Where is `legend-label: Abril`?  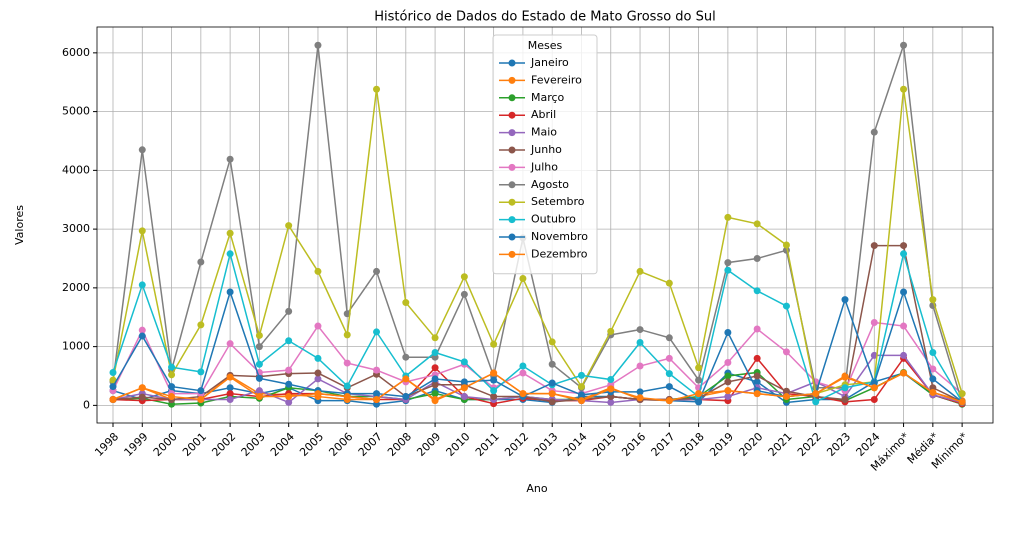 legend-label: Abril is located at coordinates (543, 114).